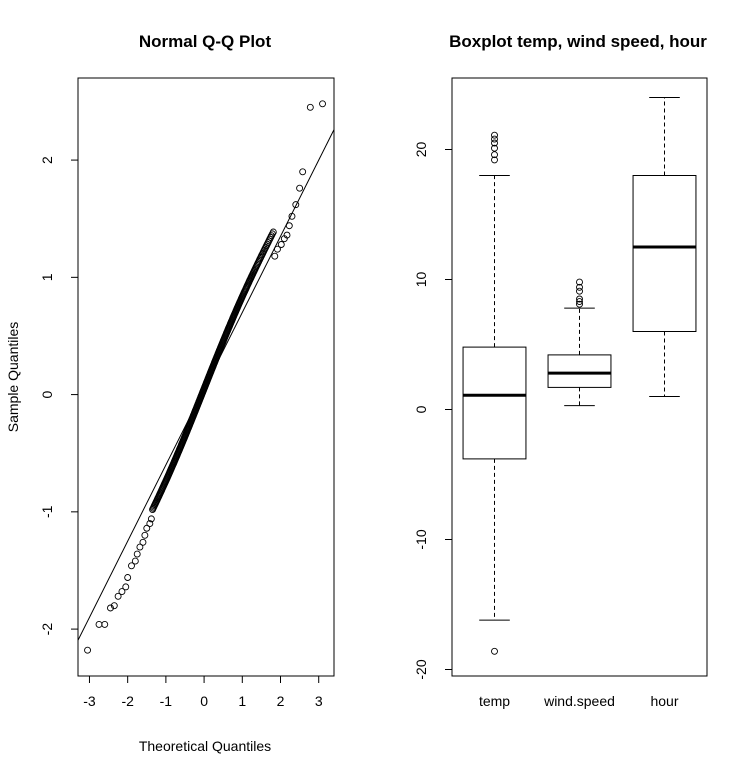  Describe the element at coordinates (421, 409) in the screenshot. I see `boxplot-y-tick-label: 0` at that location.